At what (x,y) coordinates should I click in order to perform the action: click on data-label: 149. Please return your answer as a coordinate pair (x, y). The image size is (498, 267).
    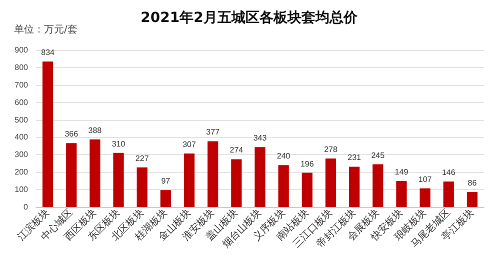
    Looking at the image, I should click on (401, 172).